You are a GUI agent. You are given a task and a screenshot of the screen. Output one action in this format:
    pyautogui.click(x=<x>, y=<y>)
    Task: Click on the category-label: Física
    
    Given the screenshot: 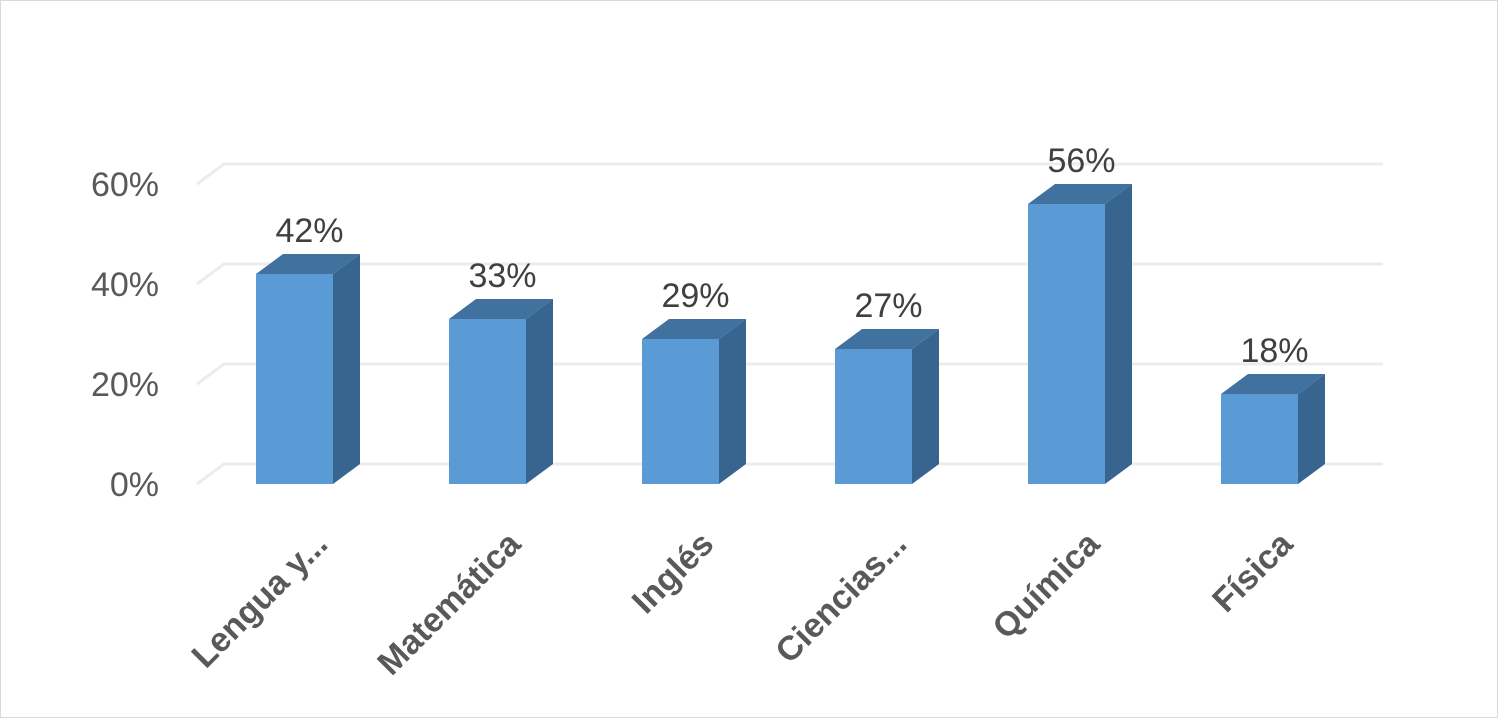 What is the action you would take?
    pyautogui.click(x=1253, y=572)
    